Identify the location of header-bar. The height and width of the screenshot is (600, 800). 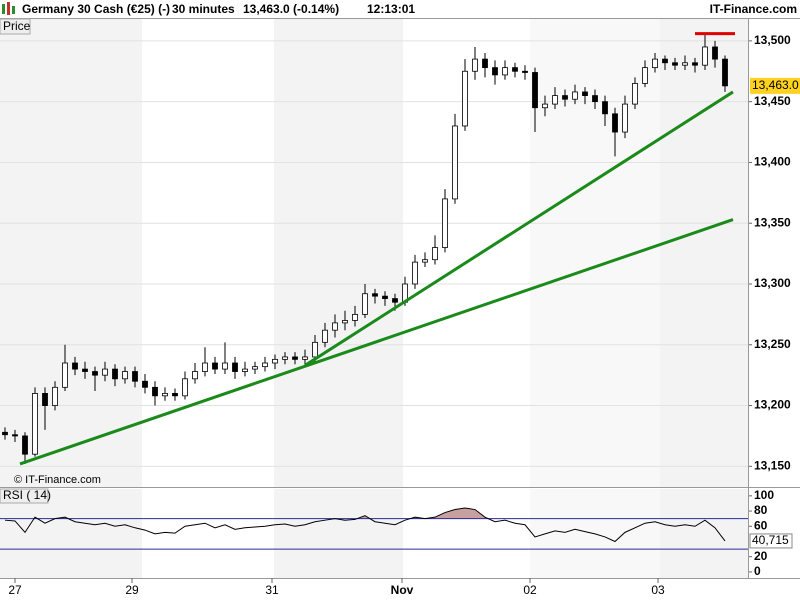
(400, 9).